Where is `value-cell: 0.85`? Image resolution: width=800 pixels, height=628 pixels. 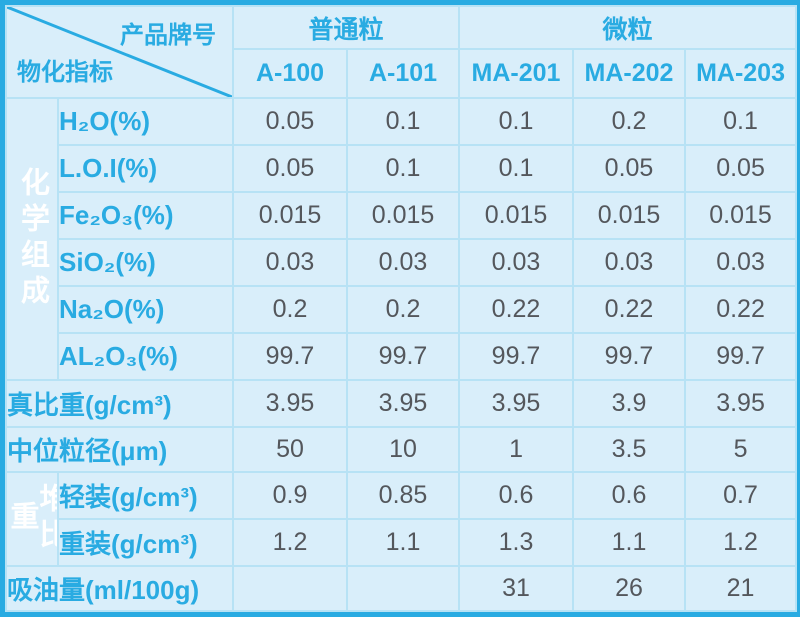
value-cell: 0.85 is located at coordinates (403, 495).